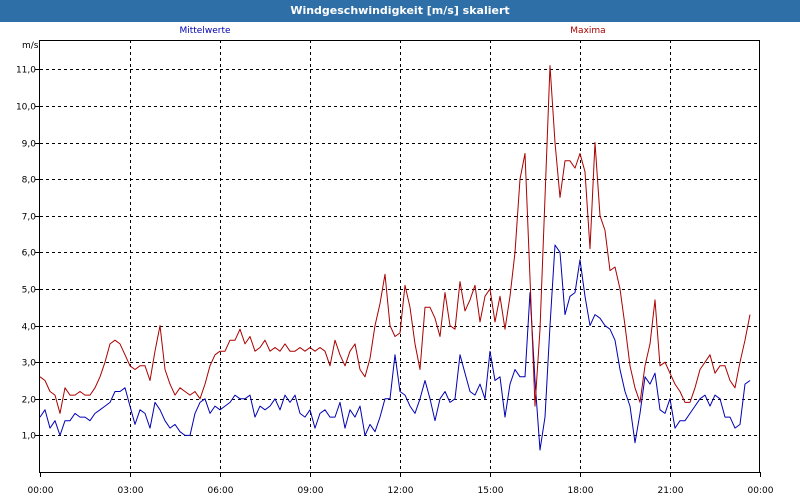 The height and width of the screenshot is (500, 800). Describe the element at coordinates (29, 218) in the screenshot. I see `y-tick-label: 7,0` at that location.